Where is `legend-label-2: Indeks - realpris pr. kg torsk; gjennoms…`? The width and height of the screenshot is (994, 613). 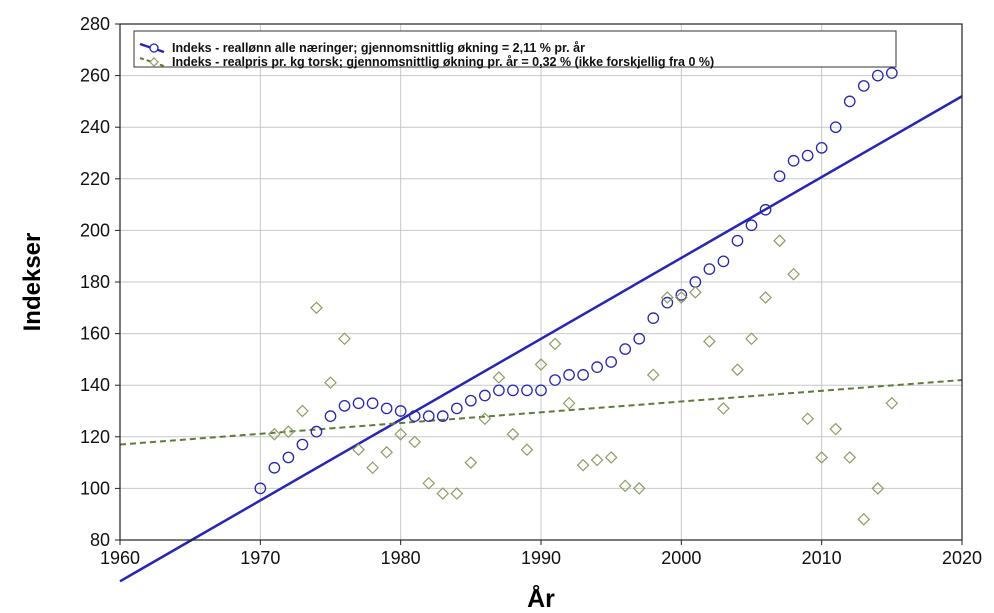
legend-label-2: Indeks - realpris pr. kg torsk; gjennoms… is located at coordinates (443, 62).